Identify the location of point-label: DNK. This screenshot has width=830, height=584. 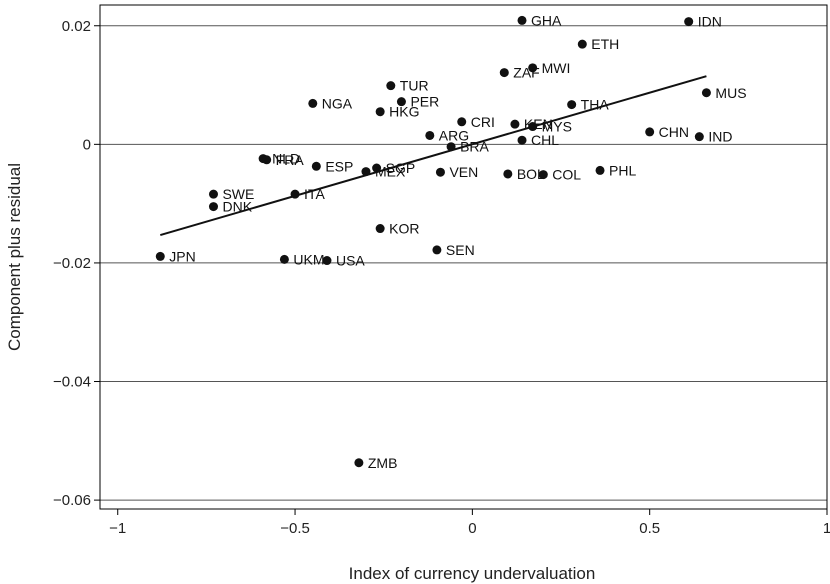
(237, 207).